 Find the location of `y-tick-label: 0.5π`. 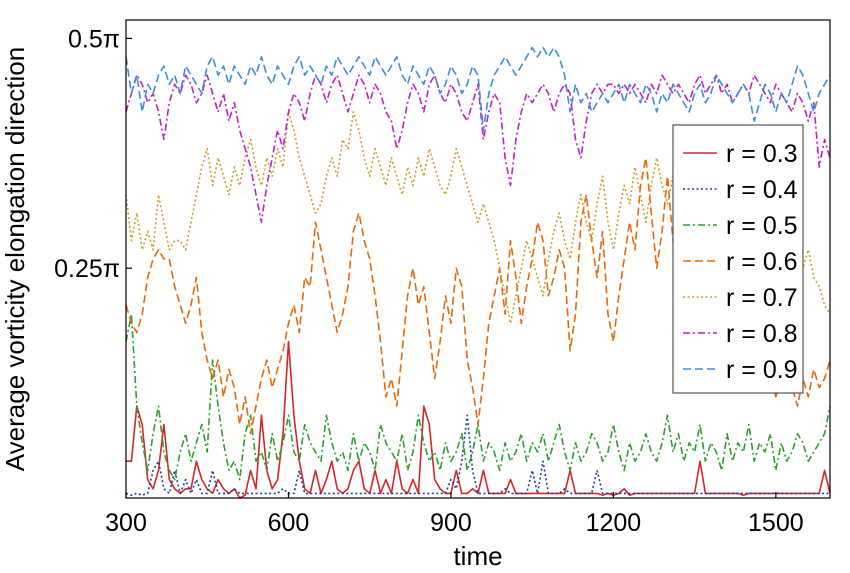

y-tick-label: 0.5π is located at coordinates (94, 39).